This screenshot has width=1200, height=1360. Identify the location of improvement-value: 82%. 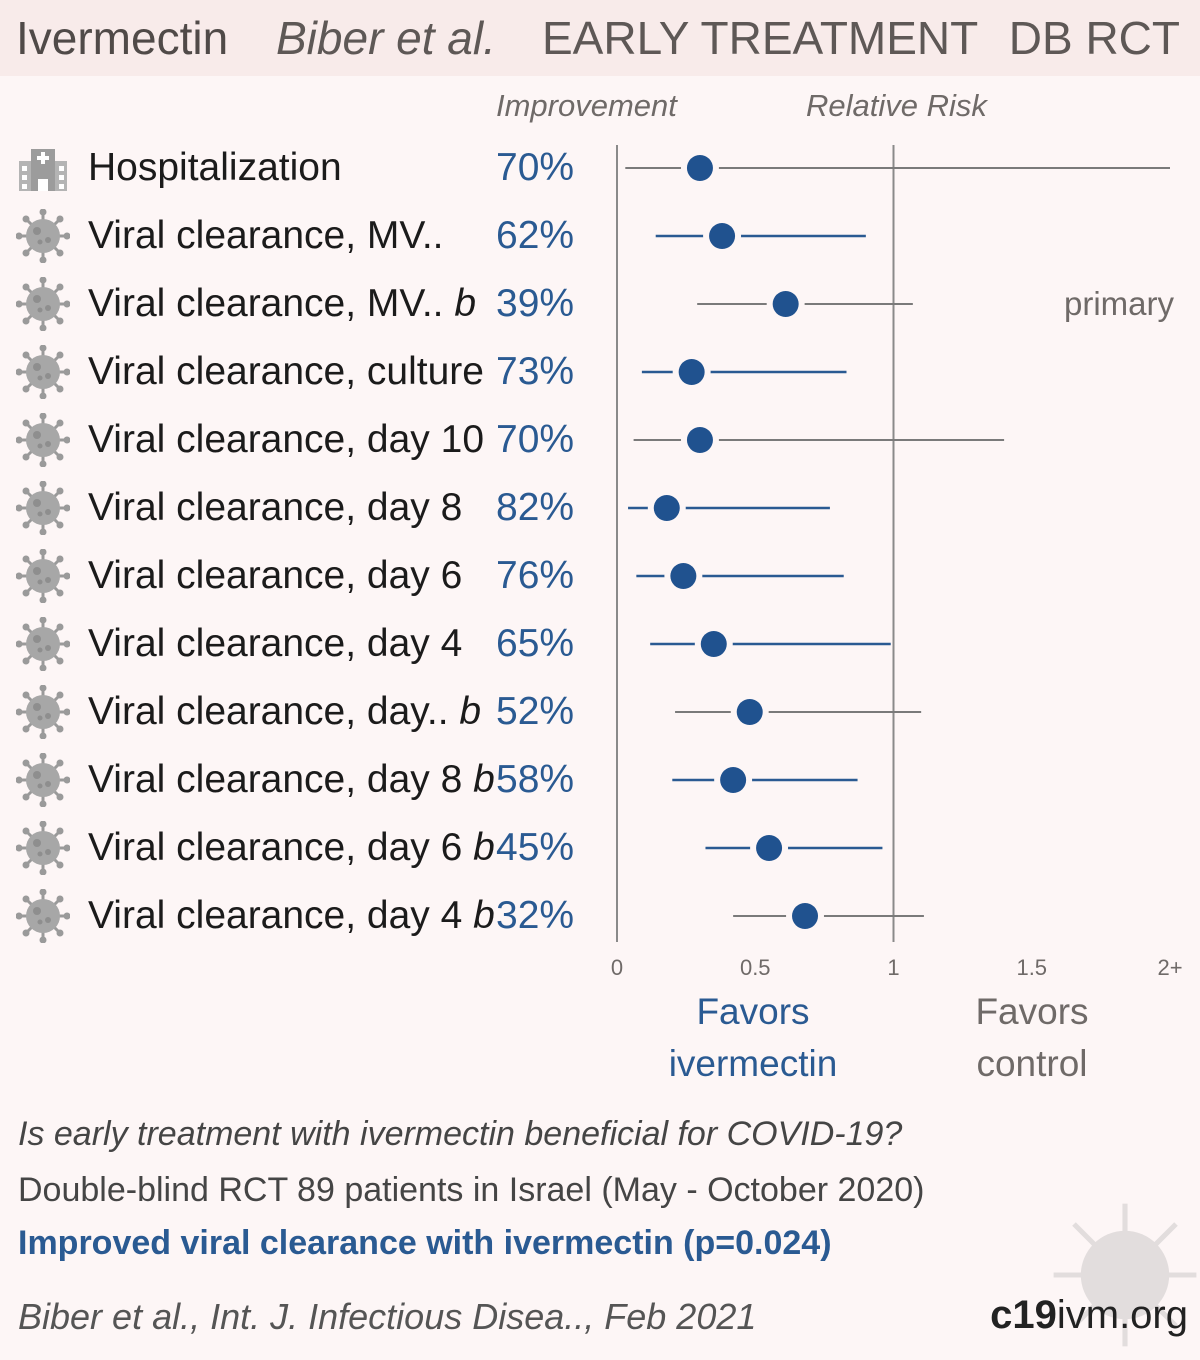
(535, 507).